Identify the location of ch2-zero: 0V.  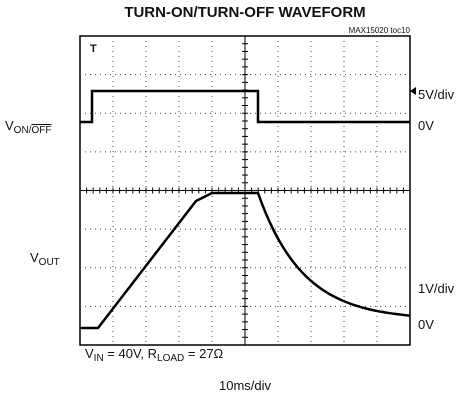
(426, 324).